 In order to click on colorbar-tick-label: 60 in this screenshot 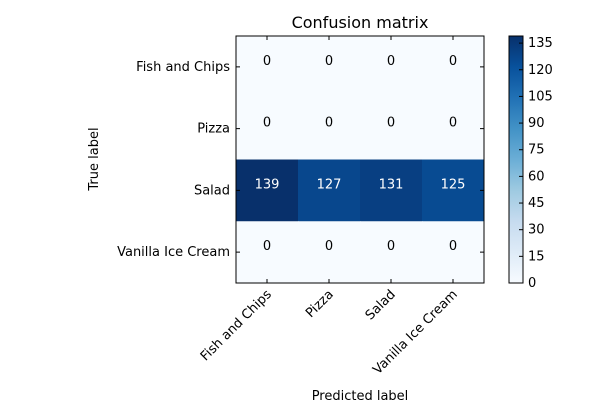, I will do `click(536, 176)`.